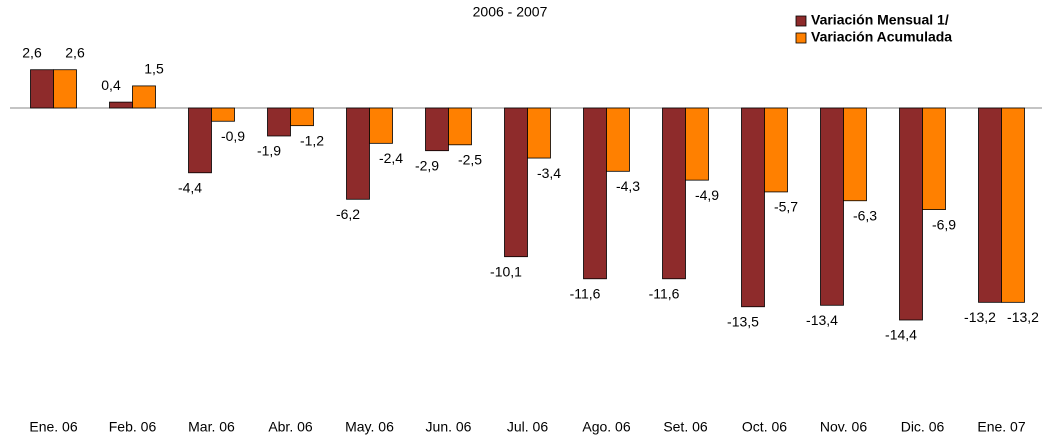 This screenshot has height=439, width=1052. What do you see at coordinates (923, 427) in the screenshot?
I see `x-tick-label: Dic. 06` at bounding box center [923, 427].